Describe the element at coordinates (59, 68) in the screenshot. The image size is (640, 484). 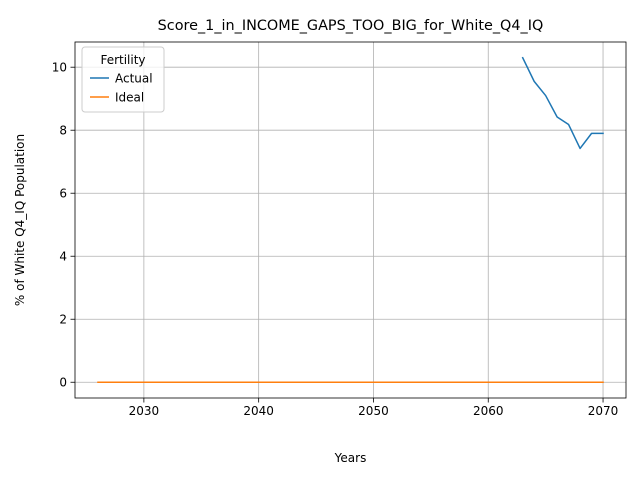
I see `y-tick-label: 10` at that location.